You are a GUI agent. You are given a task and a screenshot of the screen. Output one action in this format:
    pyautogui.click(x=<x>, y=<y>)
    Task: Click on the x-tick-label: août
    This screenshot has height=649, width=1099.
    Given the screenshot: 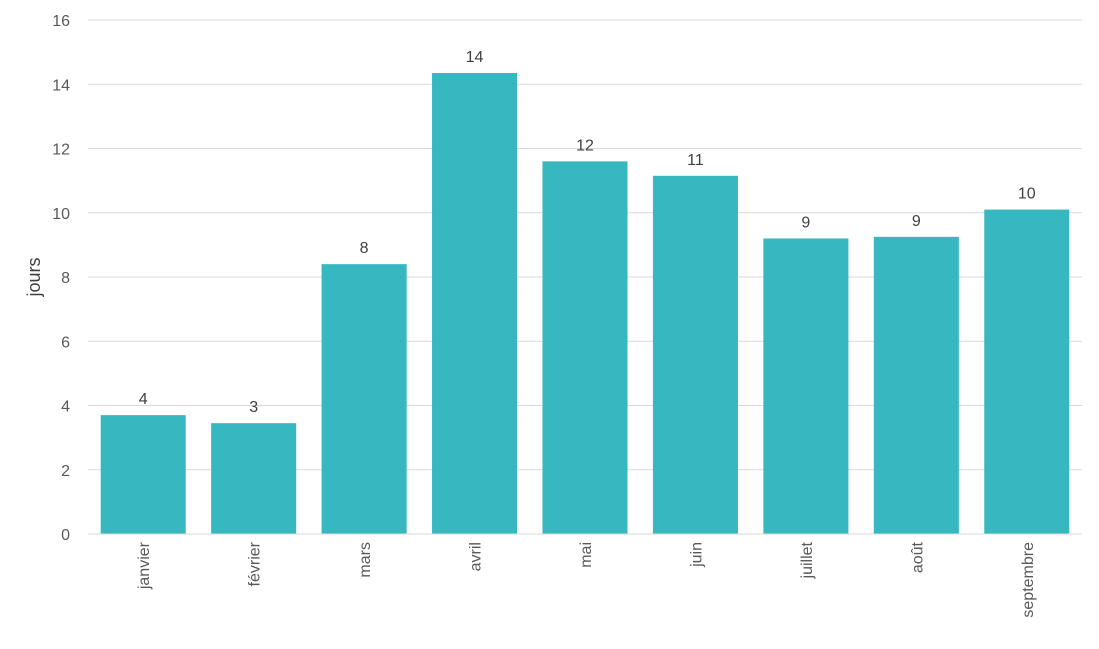 What is the action you would take?
    pyautogui.click(x=917, y=557)
    